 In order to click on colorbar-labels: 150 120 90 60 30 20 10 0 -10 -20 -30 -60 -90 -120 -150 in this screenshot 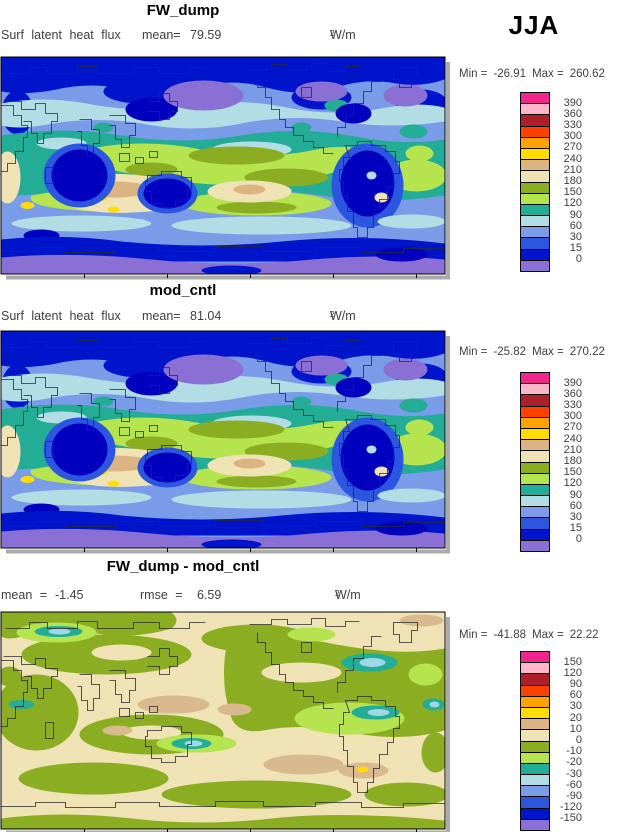, I will do `click(569, 741)`.